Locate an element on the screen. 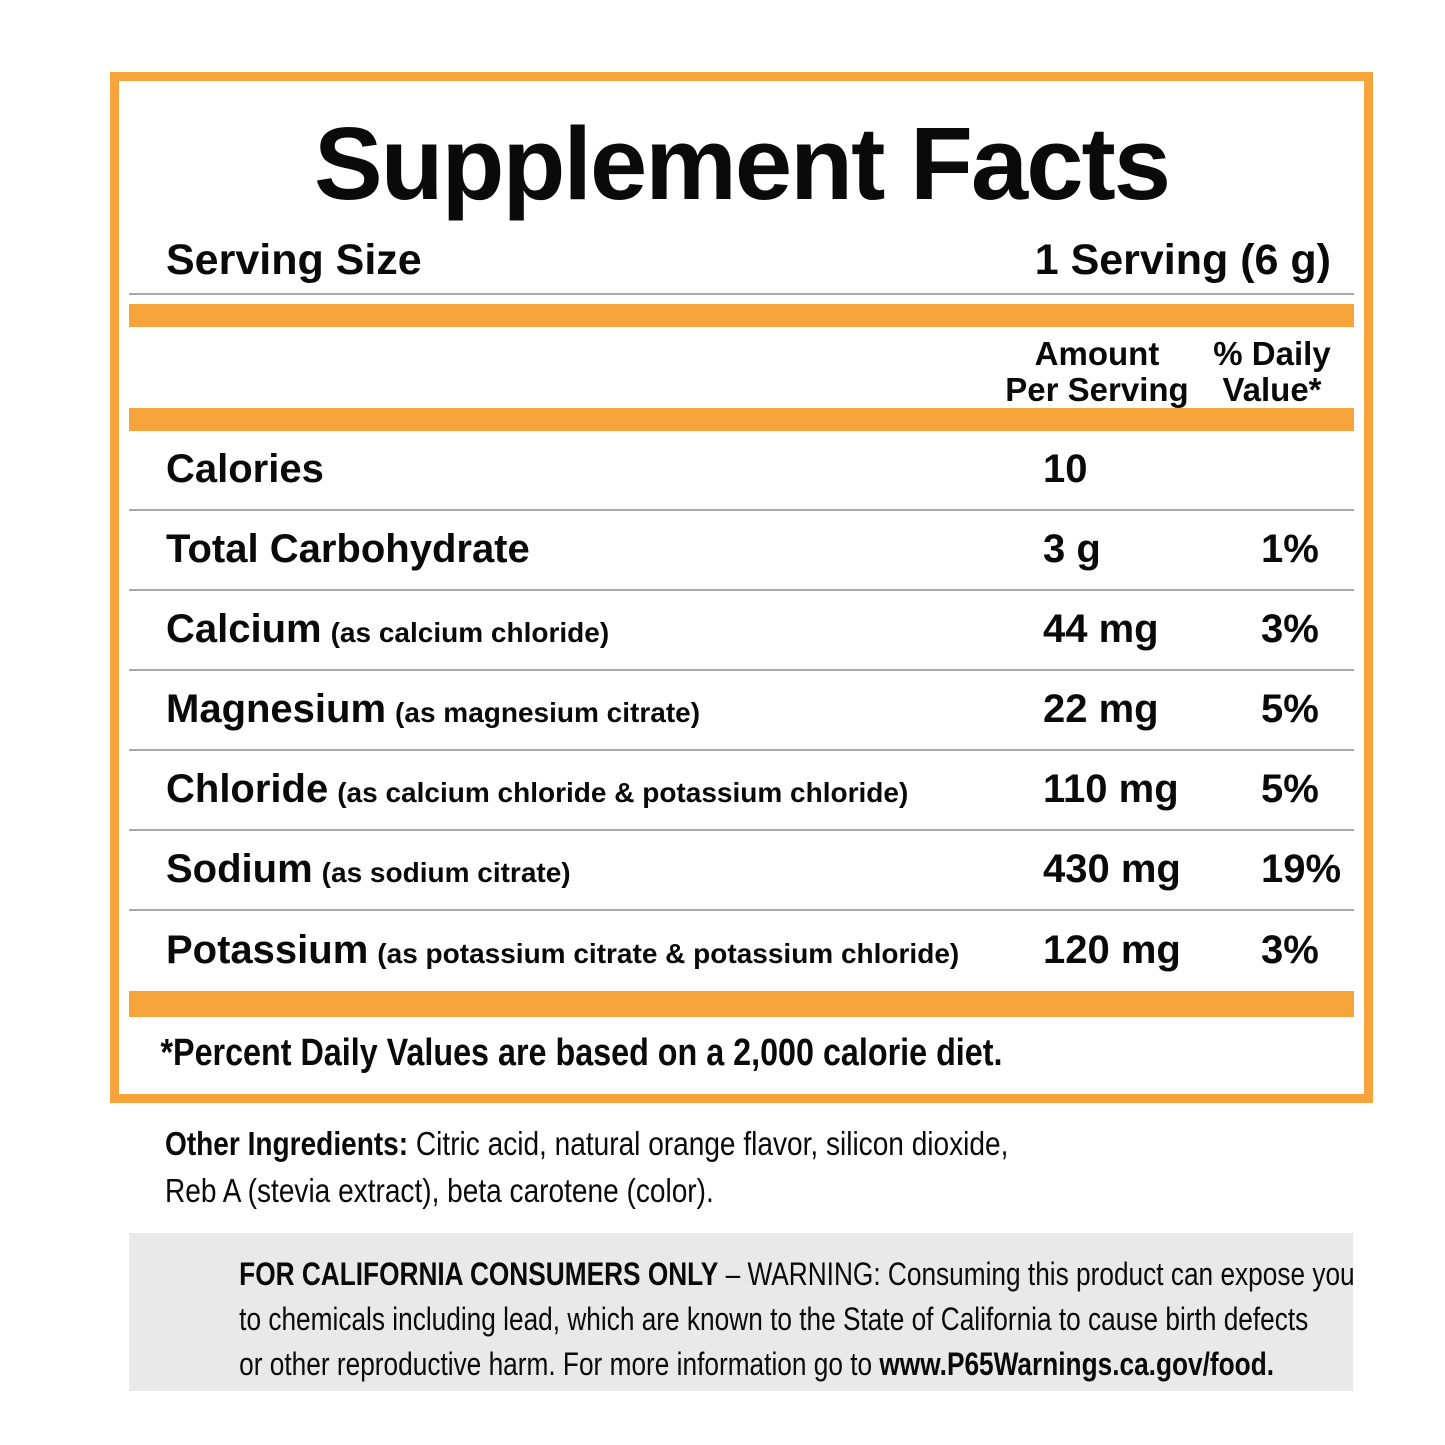 The width and height of the screenshot is (1445, 1445). table-row: Sodium (as sodium citrate) 430 mg 19% is located at coordinates (741, 871).